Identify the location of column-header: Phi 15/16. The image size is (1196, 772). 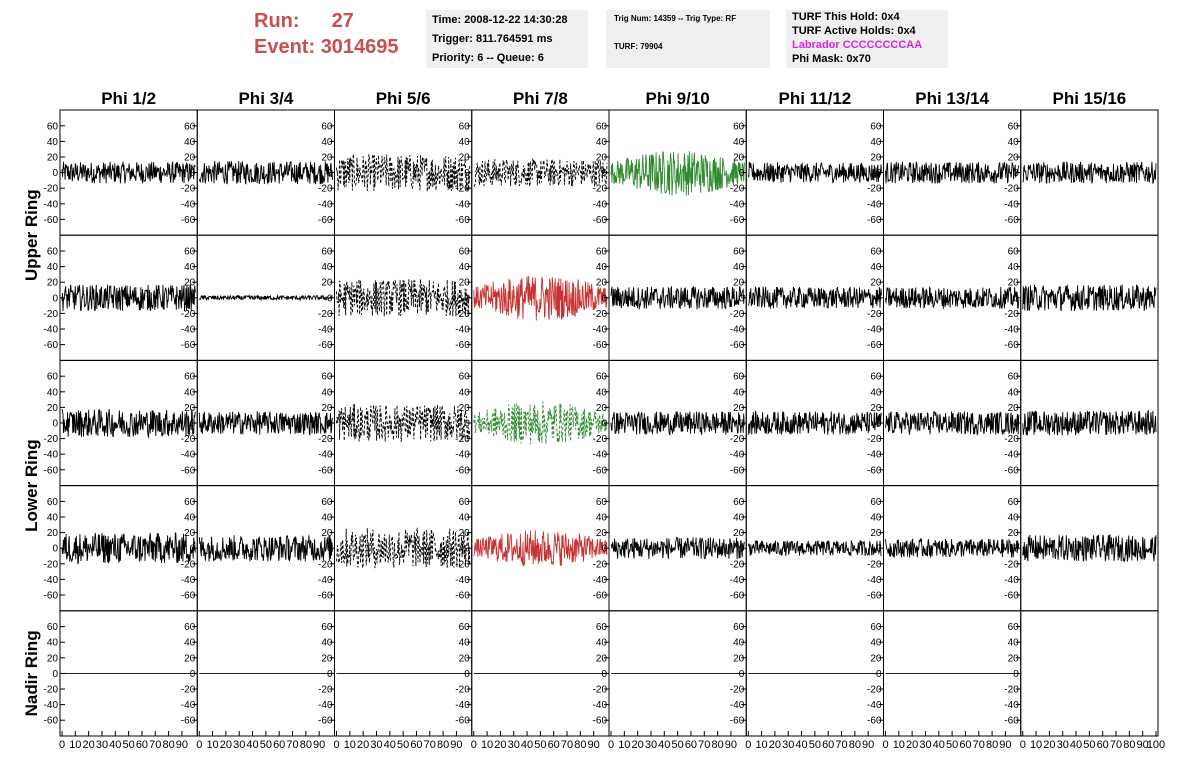
(1090, 98).